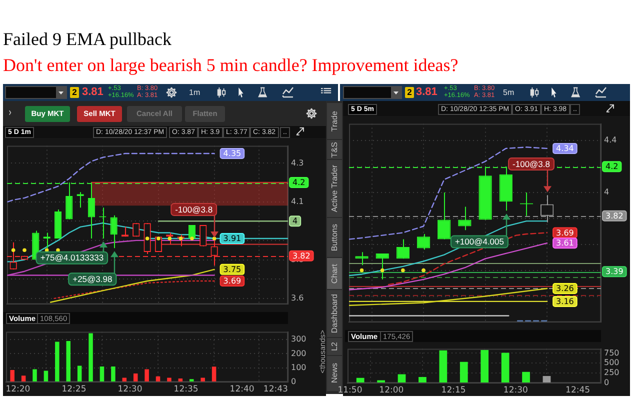 The image size is (640, 400). What do you see at coordinates (335, 238) in the screenshot?
I see `text: Buttons` at bounding box center [335, 238].